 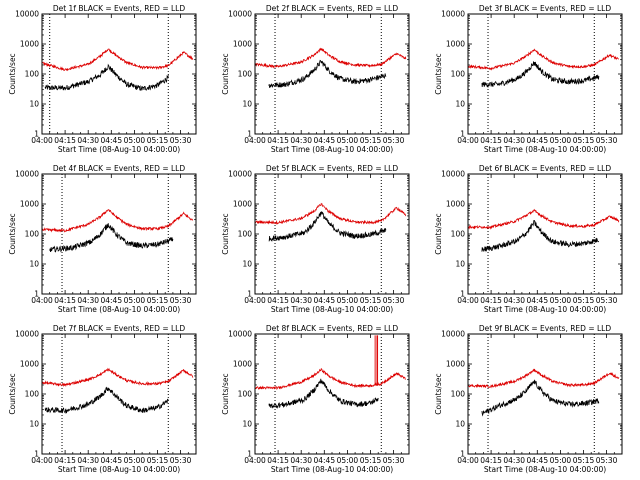 What do you see at coordinates (545, 168) in the screenshot?
I see `panel-title: Det 6f BLACK = Events, RED = LLD` at bounding box center [545, 168].